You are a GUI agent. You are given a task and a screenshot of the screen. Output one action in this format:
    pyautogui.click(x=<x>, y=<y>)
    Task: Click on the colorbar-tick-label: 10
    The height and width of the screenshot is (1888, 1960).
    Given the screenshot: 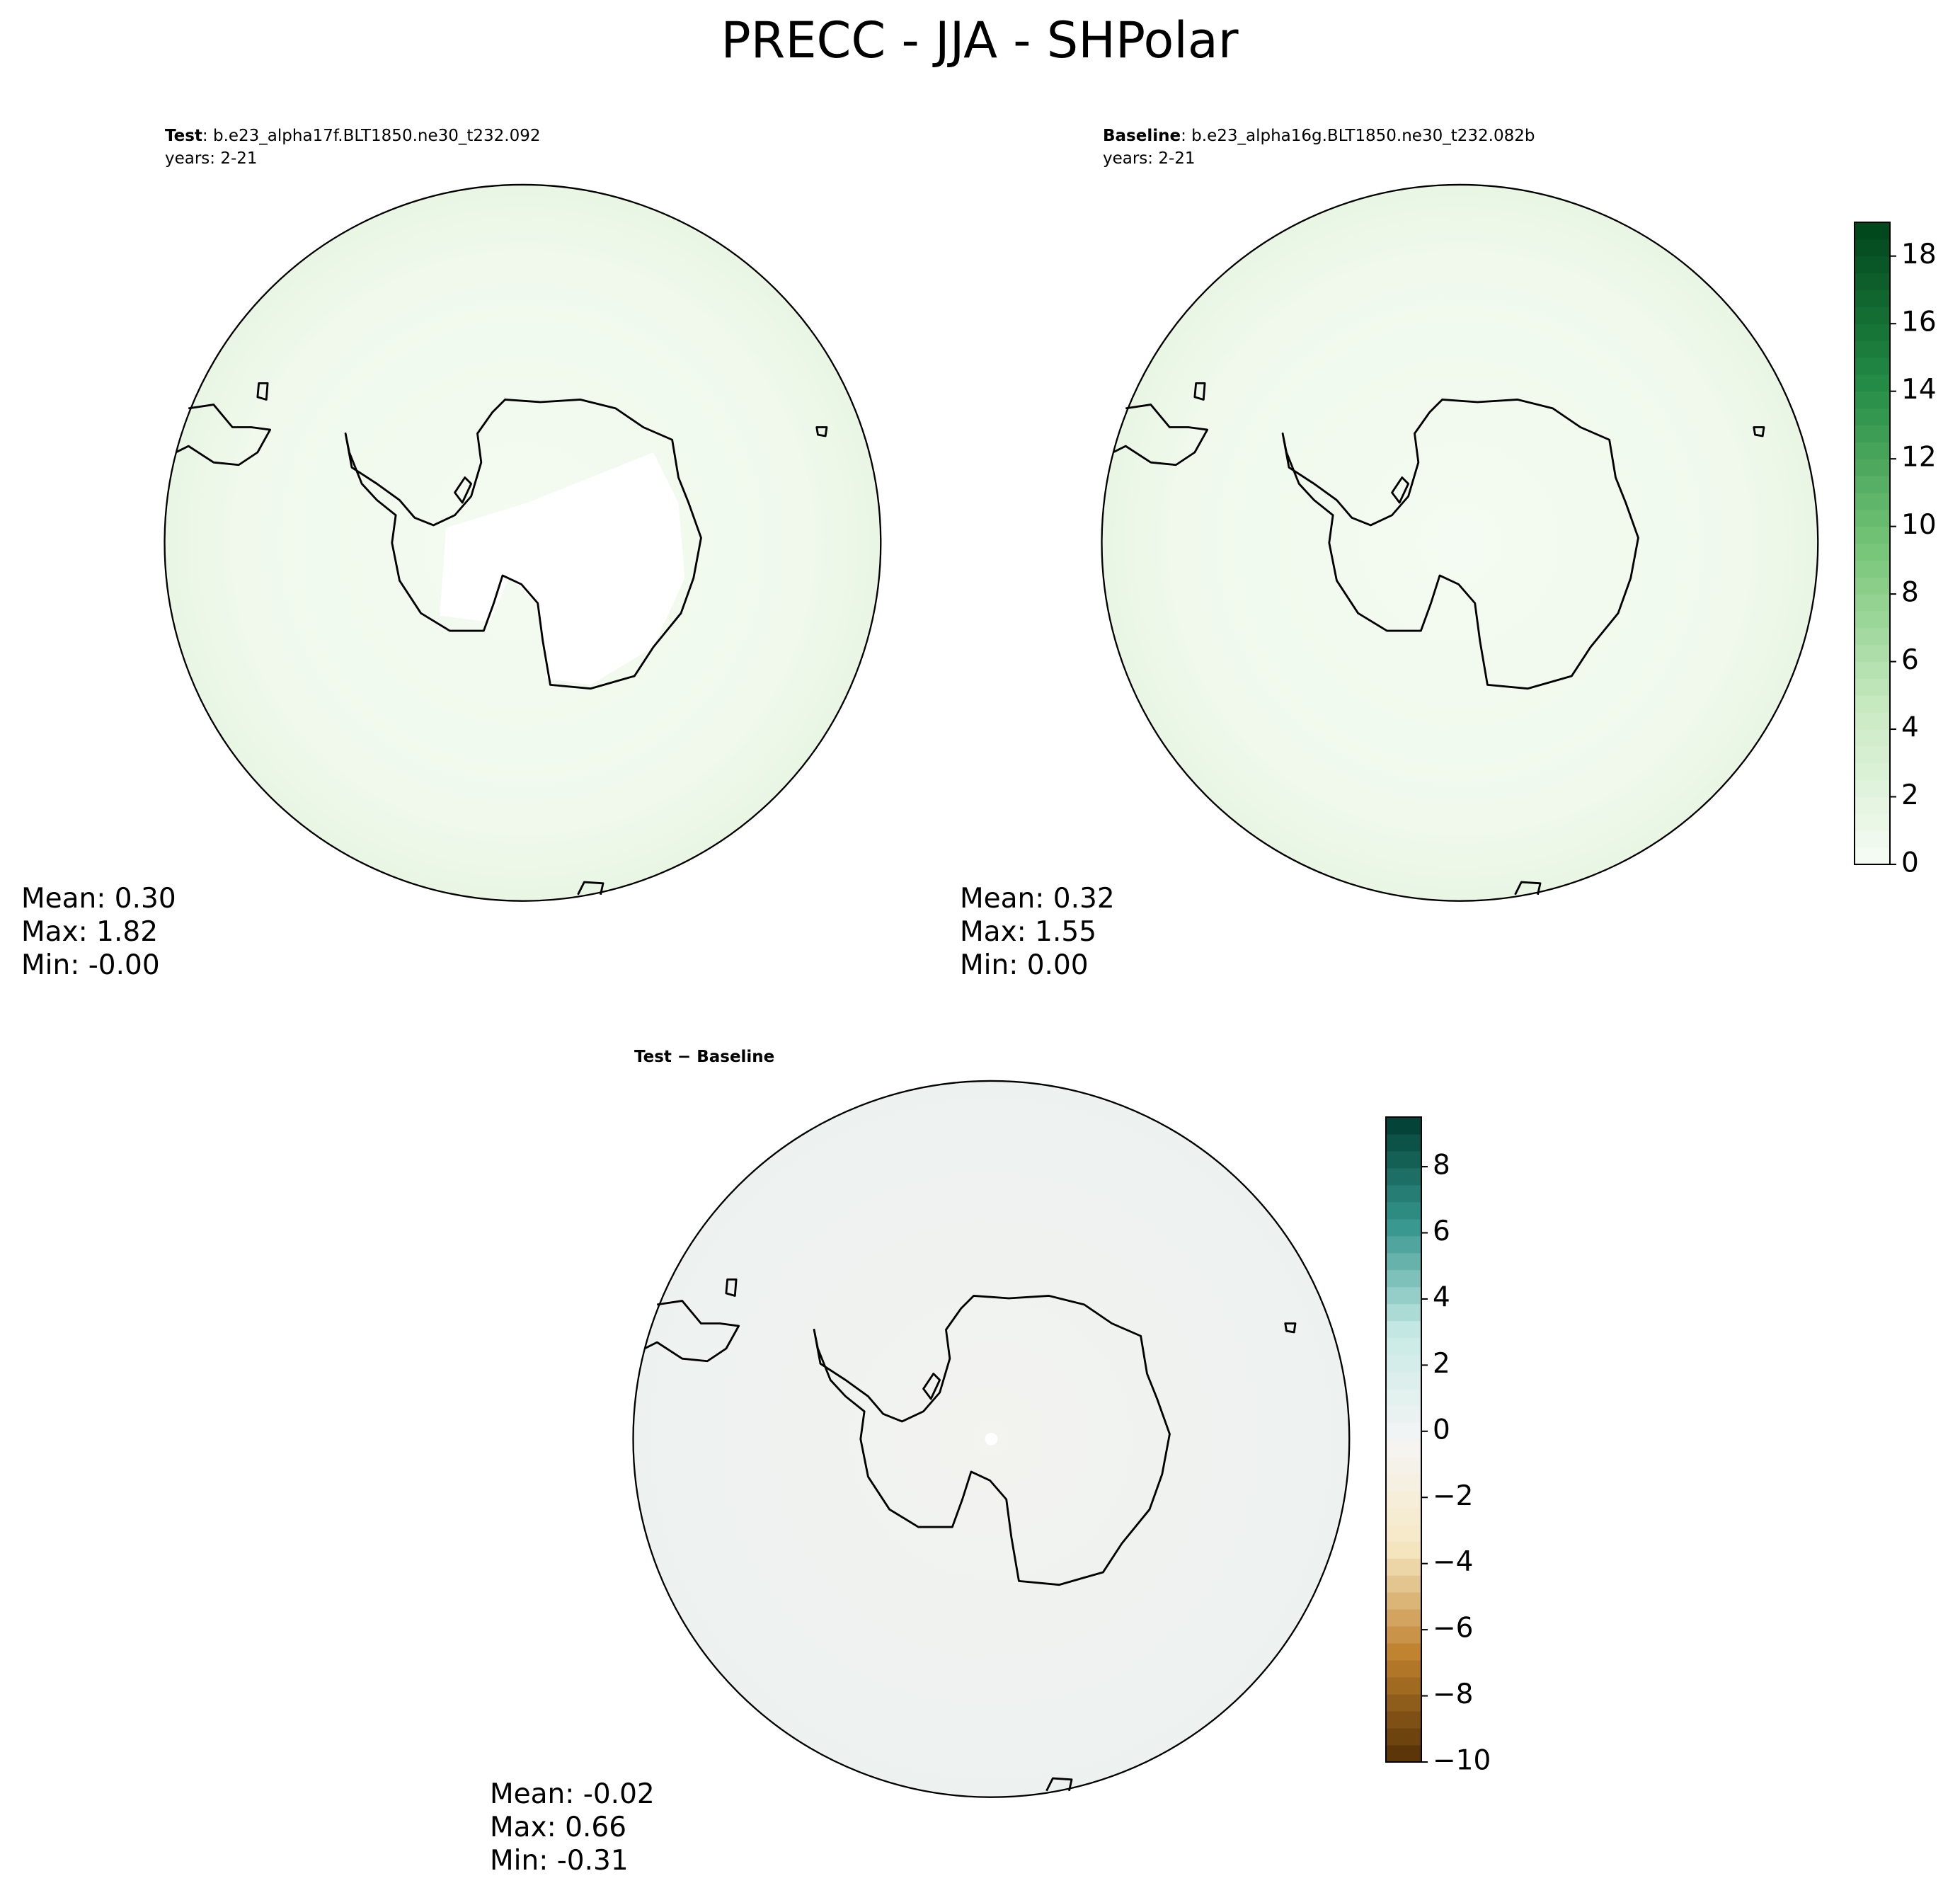 What is the action you would take?
    pyautogui.click(x=1919, y=525)
    